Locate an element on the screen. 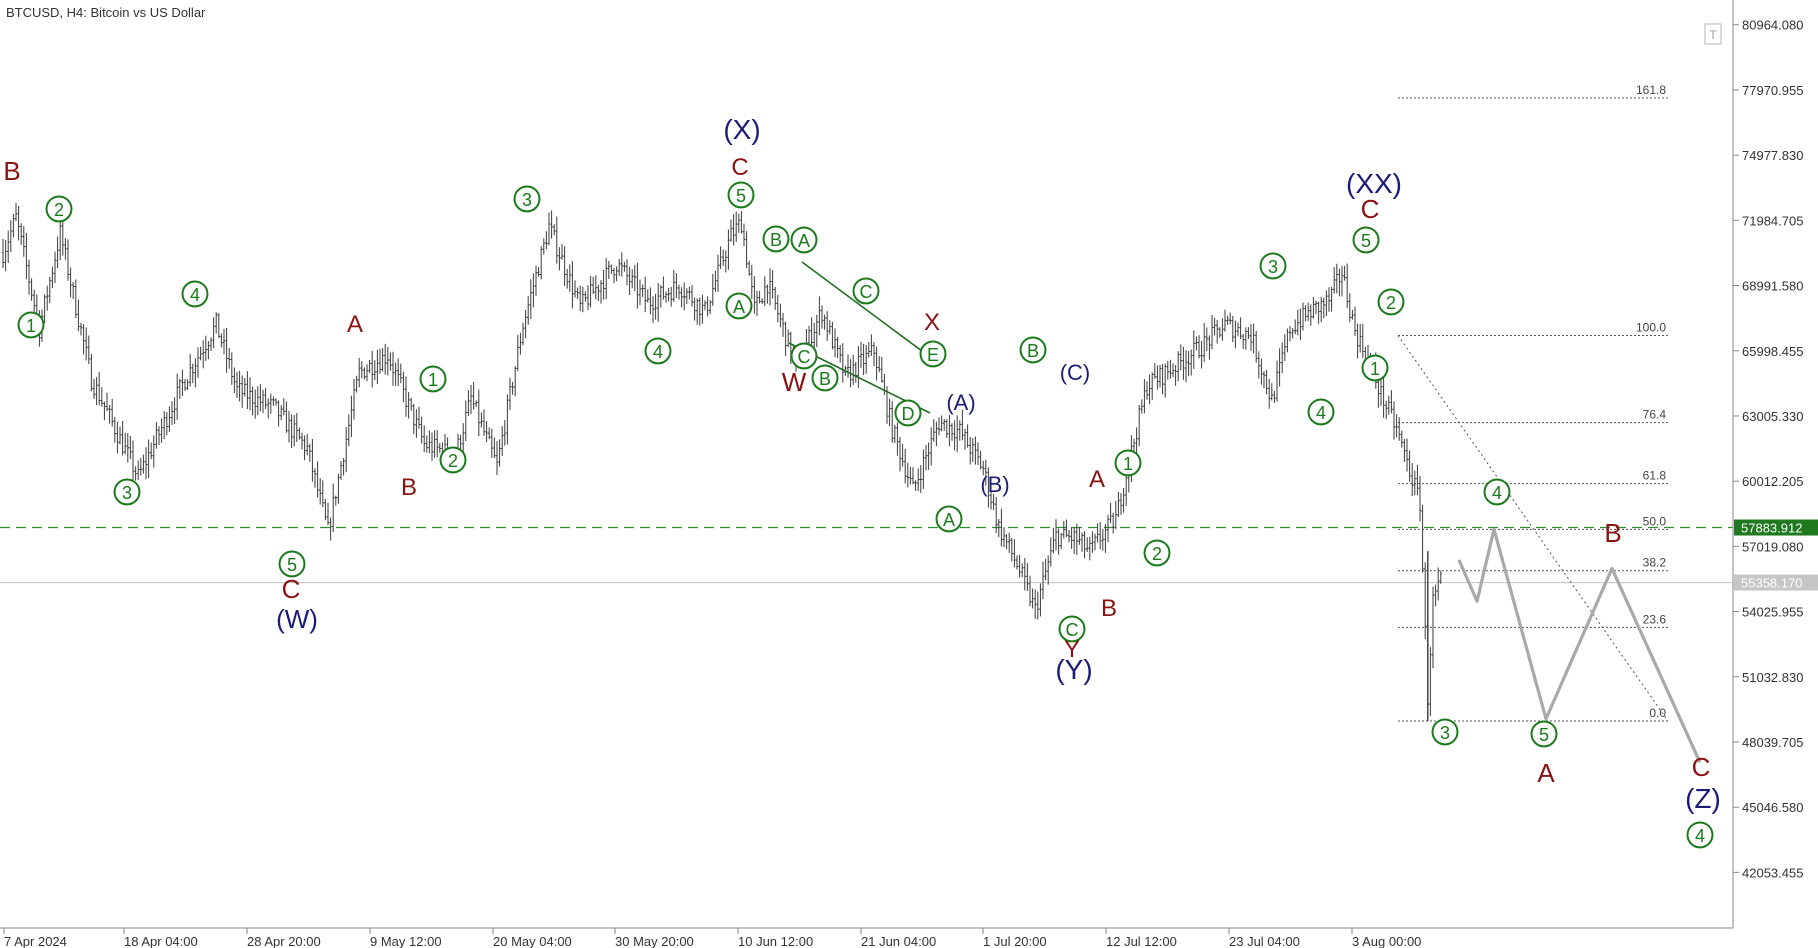  svg-text: T is located at coordinates (1713, 35).